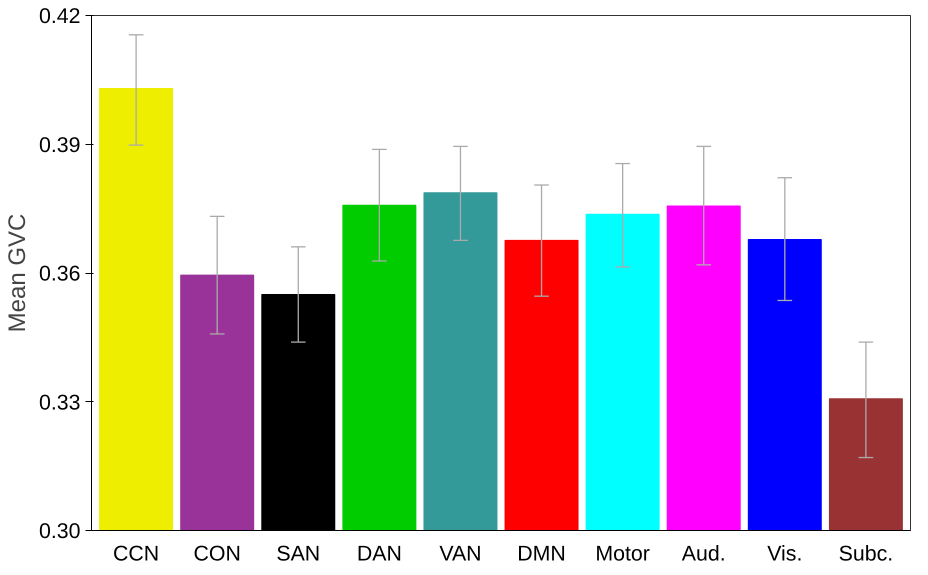 This screenshot has height=575, width=928. I want to click on x-tick-label: CCN, so click(136, 554).